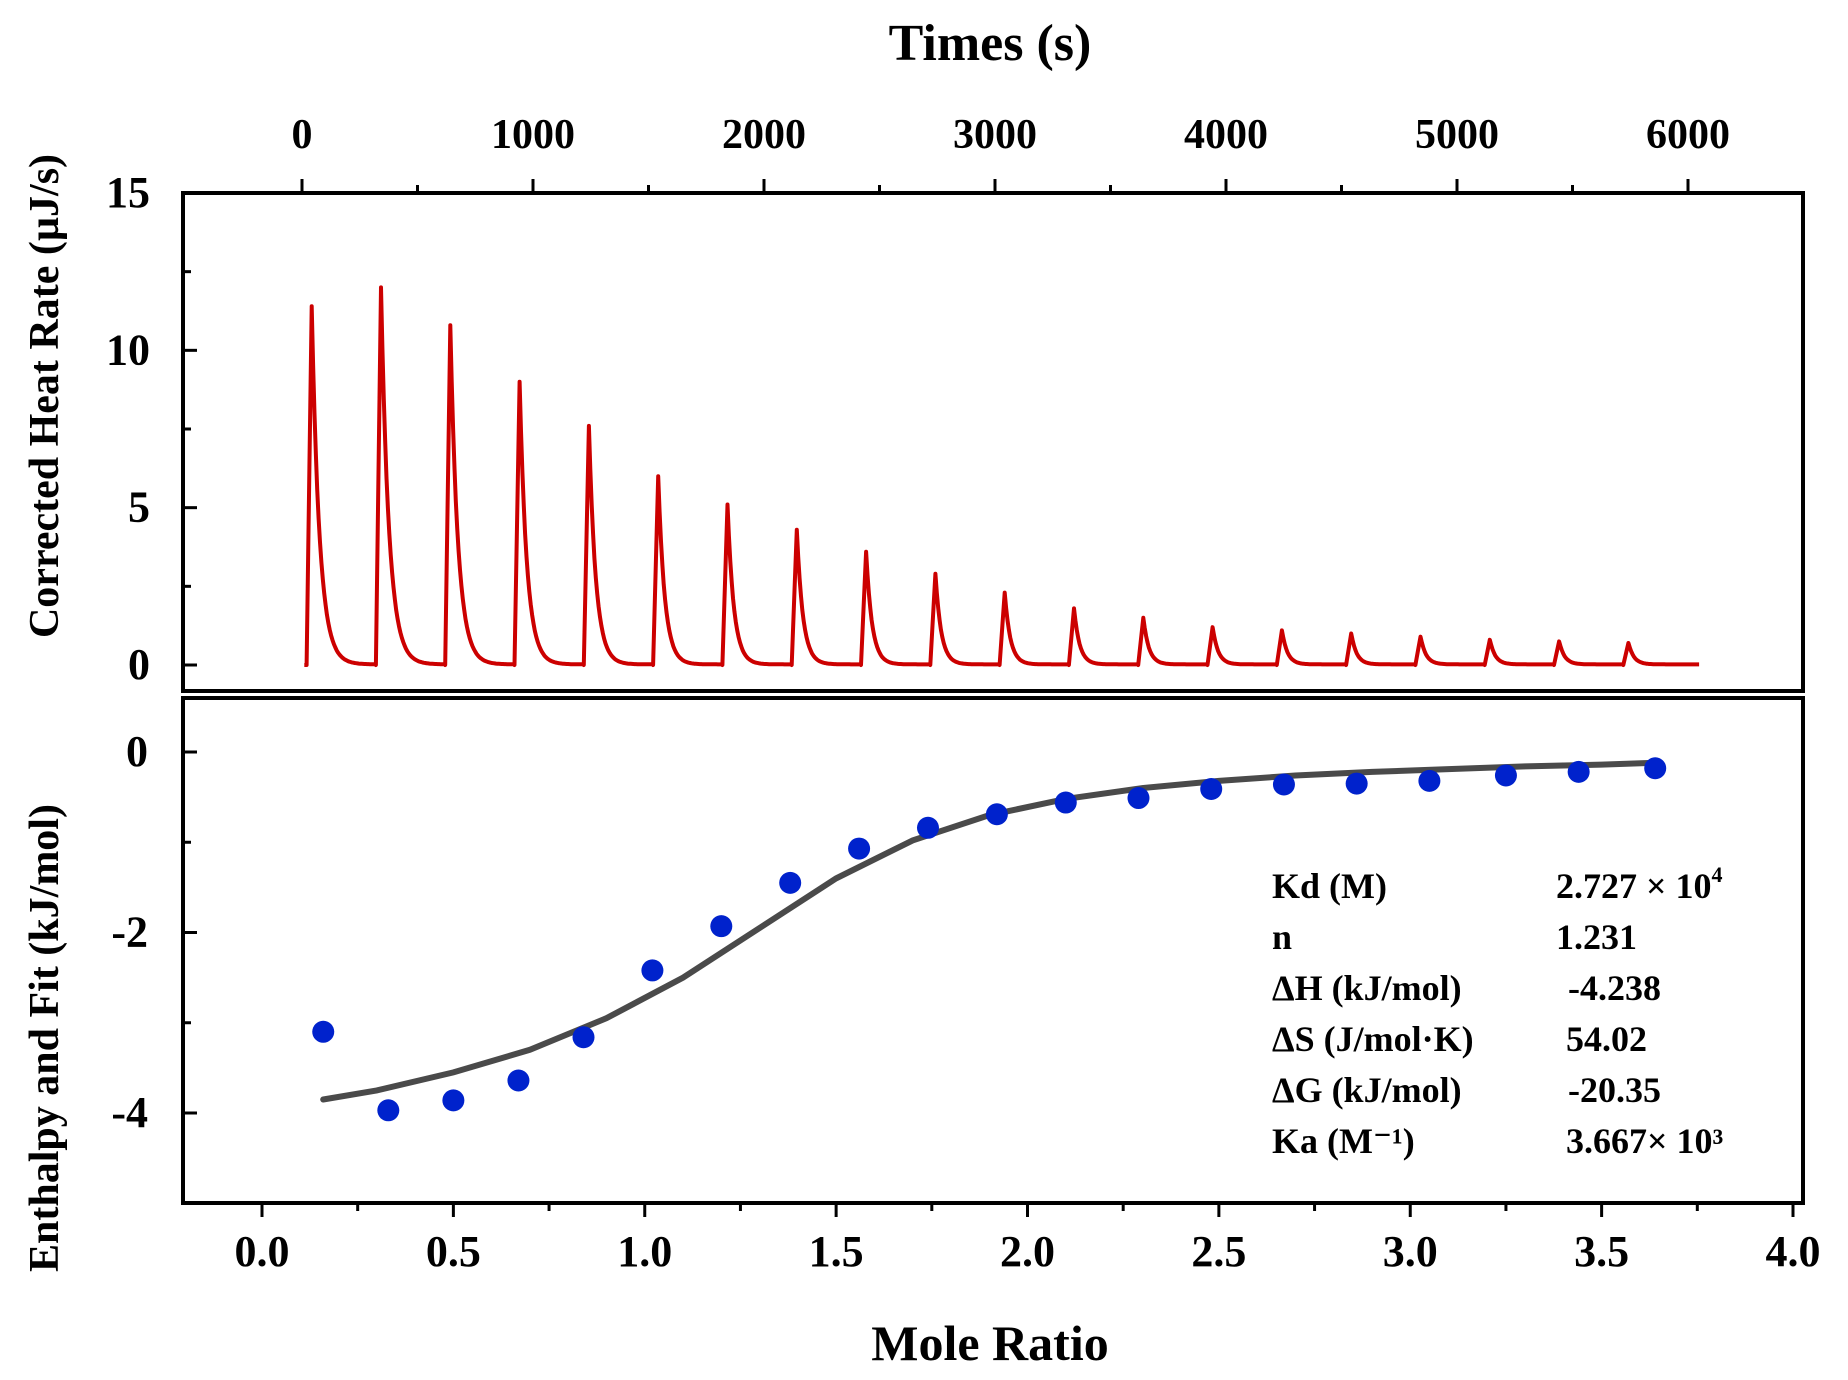 This screenshot has width=1848, height=1380. I want to click on top-y-tick-label: 5, so click(139, 507).